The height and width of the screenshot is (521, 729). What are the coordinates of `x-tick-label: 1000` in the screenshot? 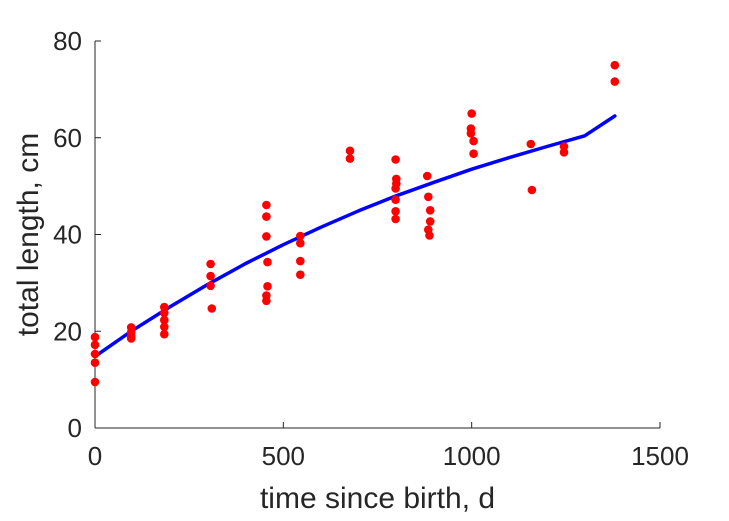 It's located at (472, 456).